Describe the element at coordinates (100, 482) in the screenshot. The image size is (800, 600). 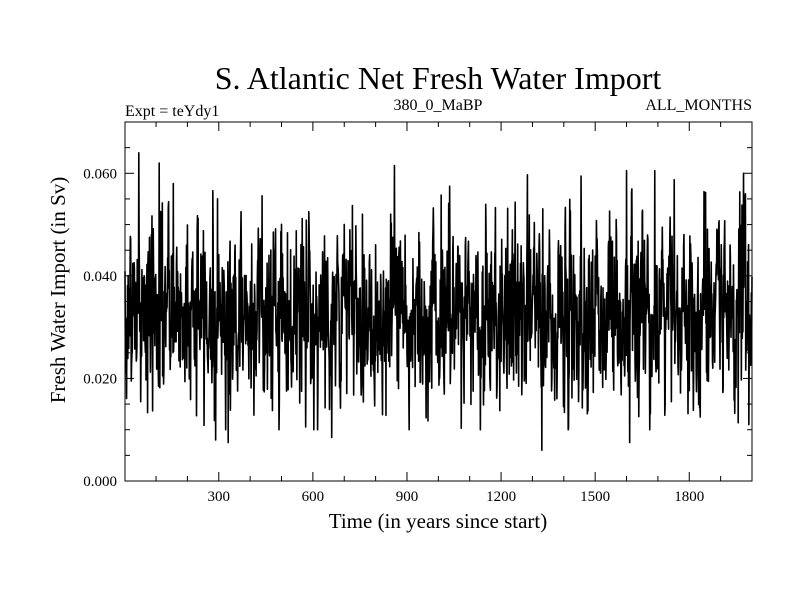
I see `y-tick-label: 0.000` at that location.